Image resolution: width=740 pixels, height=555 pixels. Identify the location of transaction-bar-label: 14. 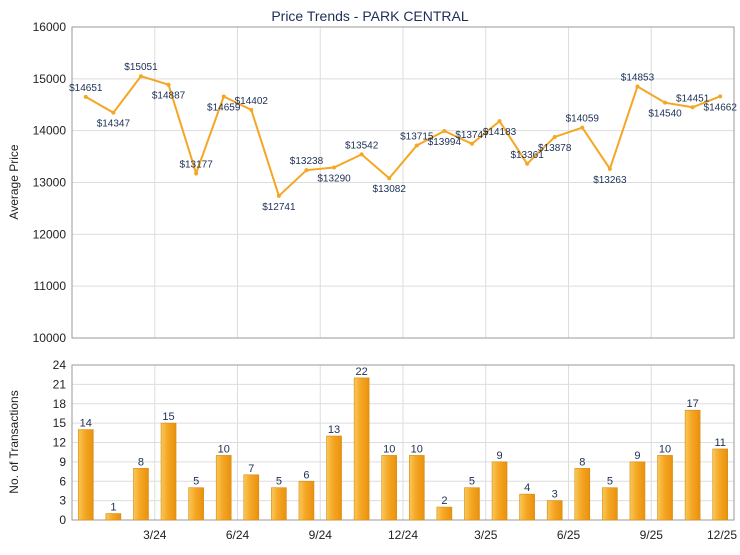
(86, 424).